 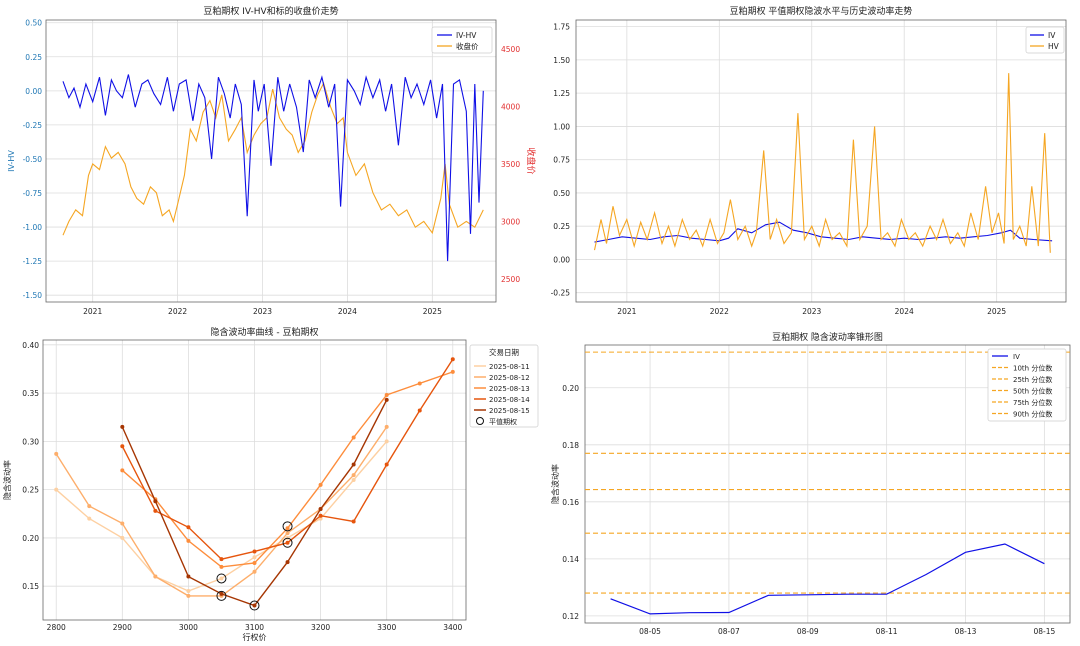 I want to click on series-line-iv, so click(x=827, y=579).